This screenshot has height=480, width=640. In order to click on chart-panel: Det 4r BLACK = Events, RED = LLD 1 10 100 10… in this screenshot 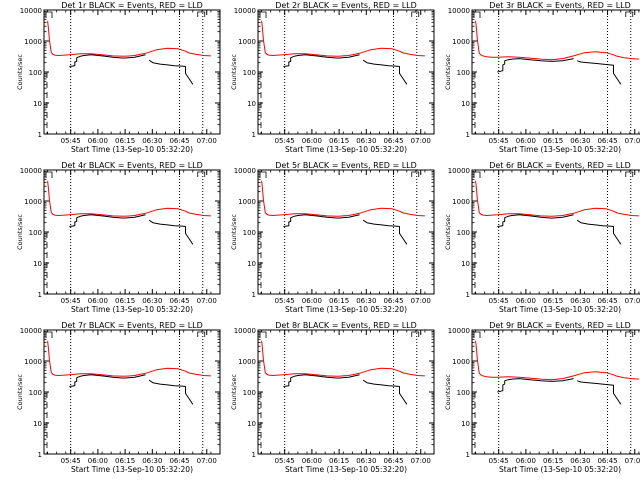, I will do `click(118, 237)`.